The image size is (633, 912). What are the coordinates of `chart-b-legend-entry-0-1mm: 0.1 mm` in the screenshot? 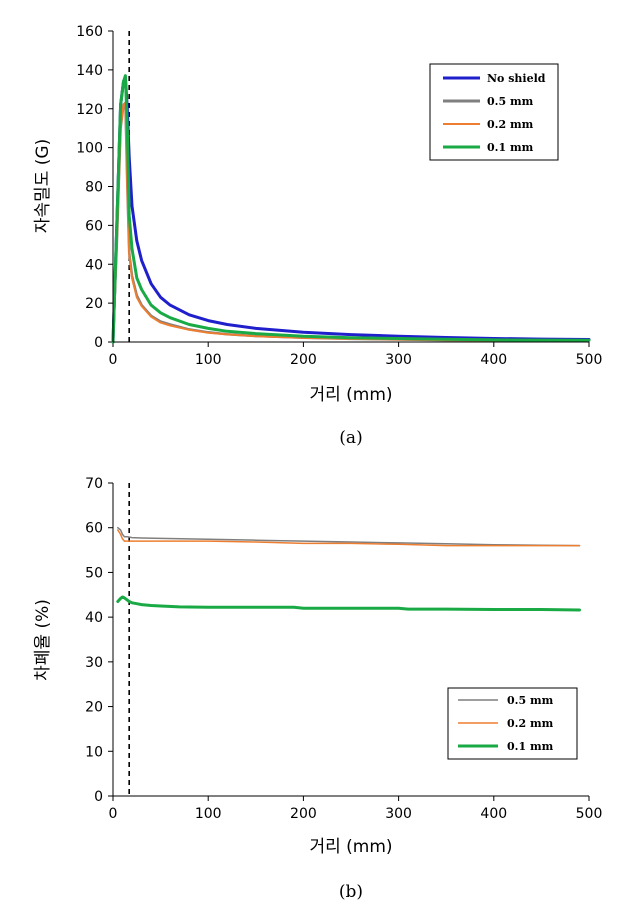 It's located at (506, 746).